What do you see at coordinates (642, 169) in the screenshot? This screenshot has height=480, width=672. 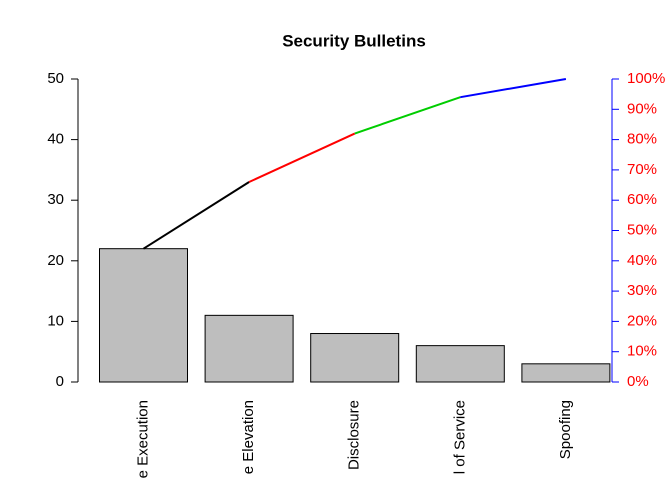 I see `y2-tick-label: 70%` at bounding box center [642, 169].